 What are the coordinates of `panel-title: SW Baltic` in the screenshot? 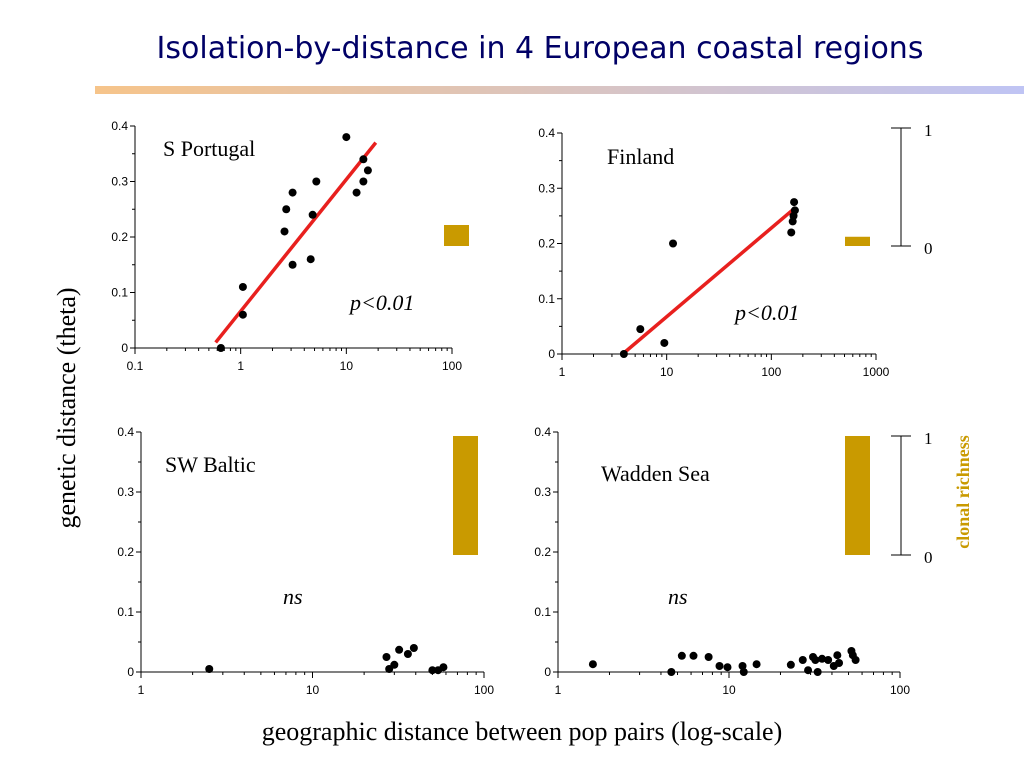 It's located at (210, 464).